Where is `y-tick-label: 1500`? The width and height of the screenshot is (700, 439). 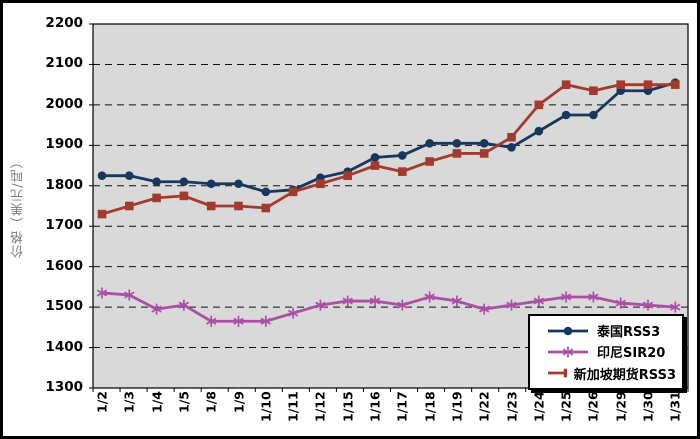 y-tick-label: 1500 is located at coordinates (64, 306).